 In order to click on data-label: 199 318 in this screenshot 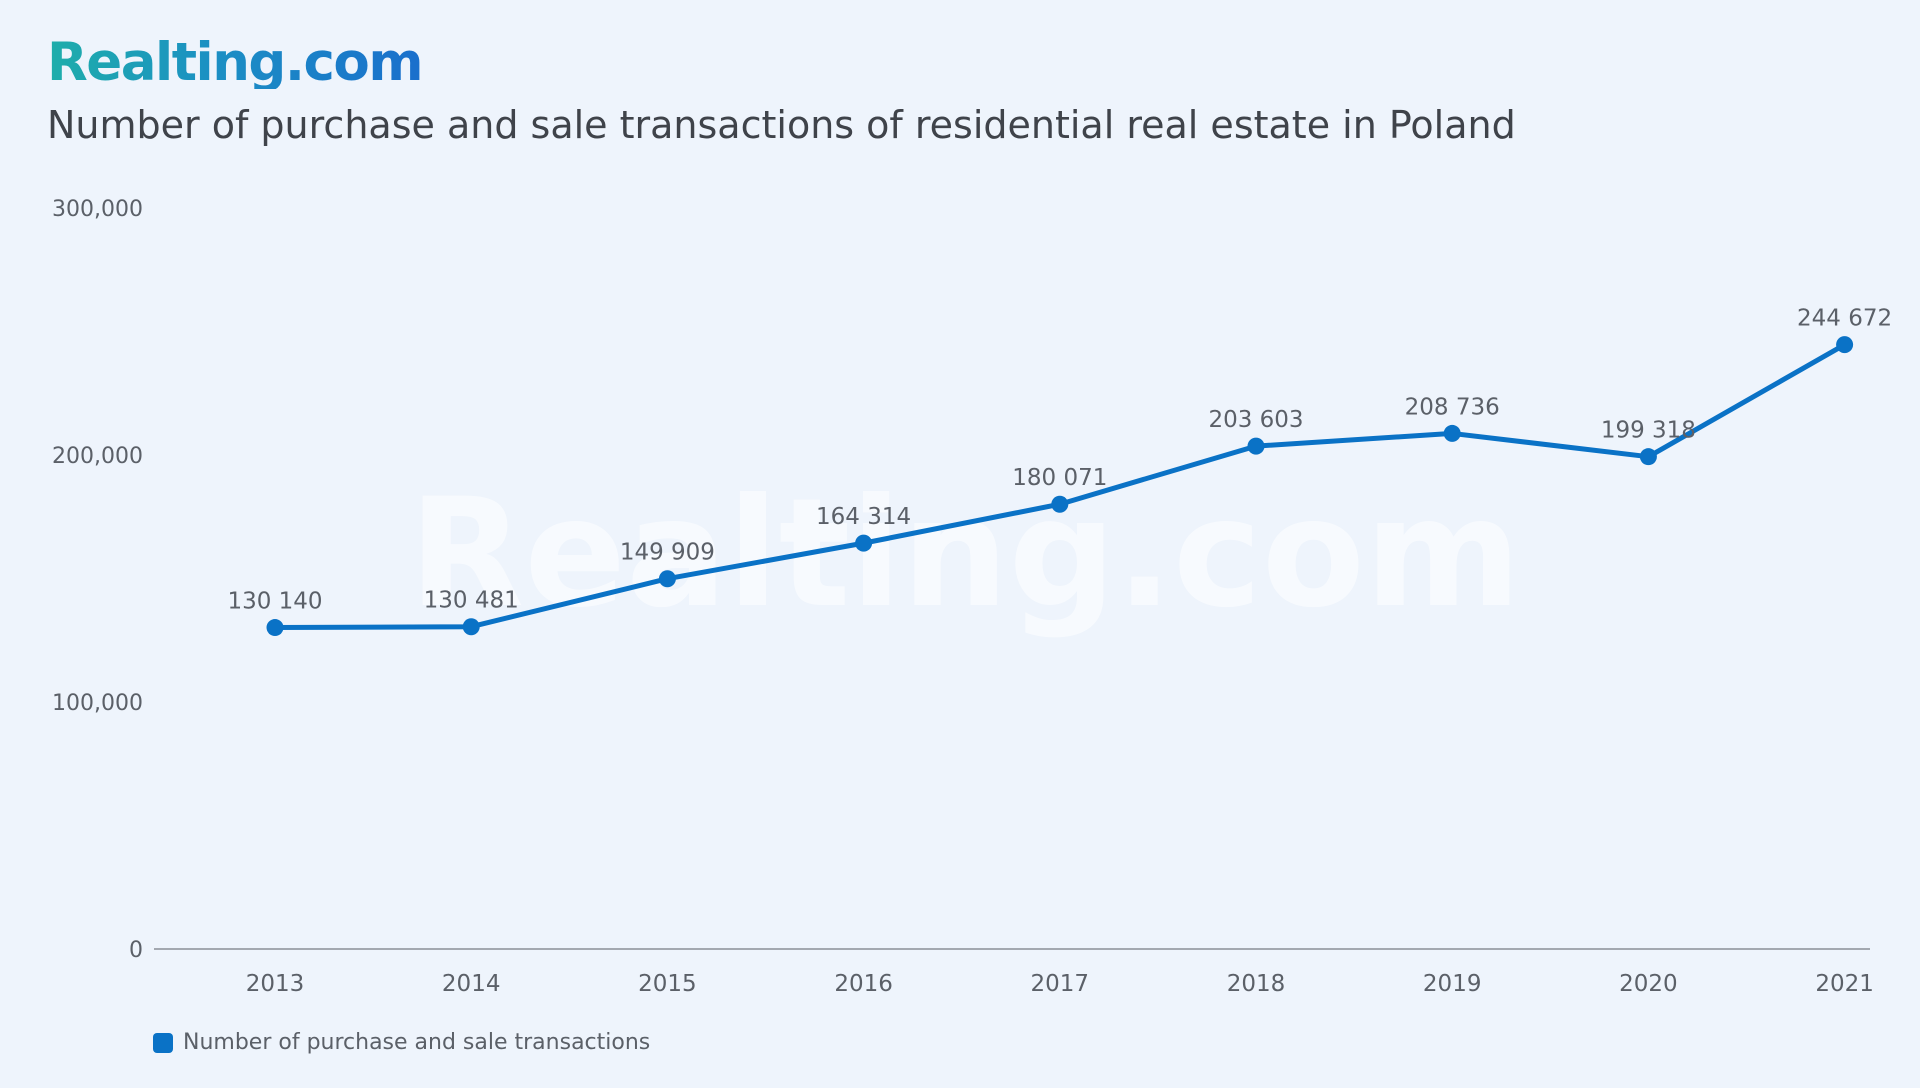, I will do `click(1648, 431)`.